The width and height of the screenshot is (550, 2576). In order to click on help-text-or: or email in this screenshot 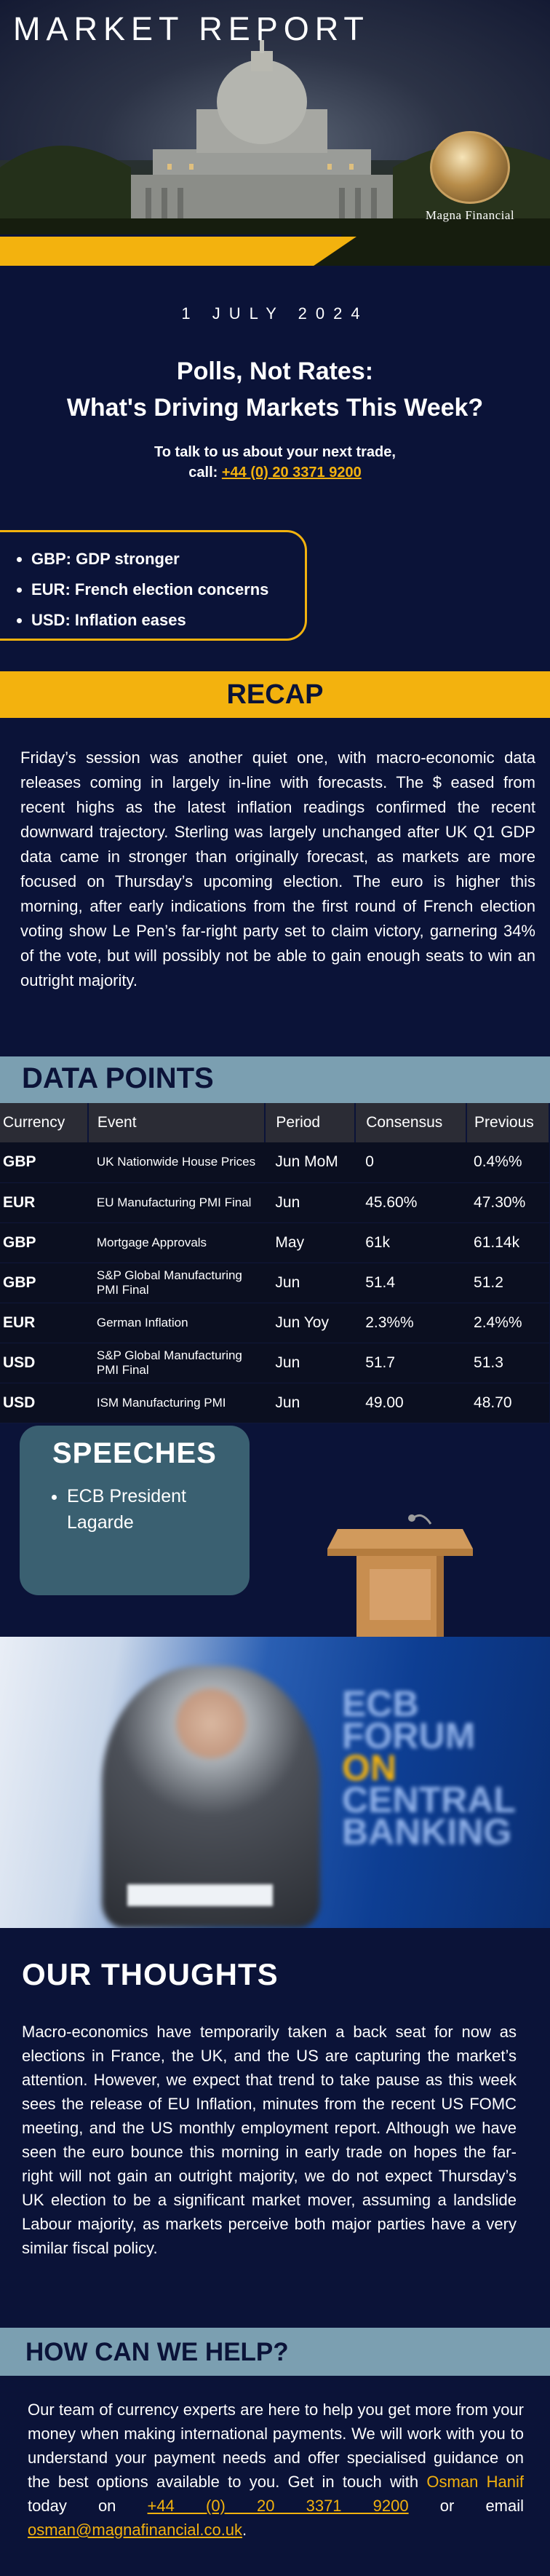, I will do `click(467, 2506)`.